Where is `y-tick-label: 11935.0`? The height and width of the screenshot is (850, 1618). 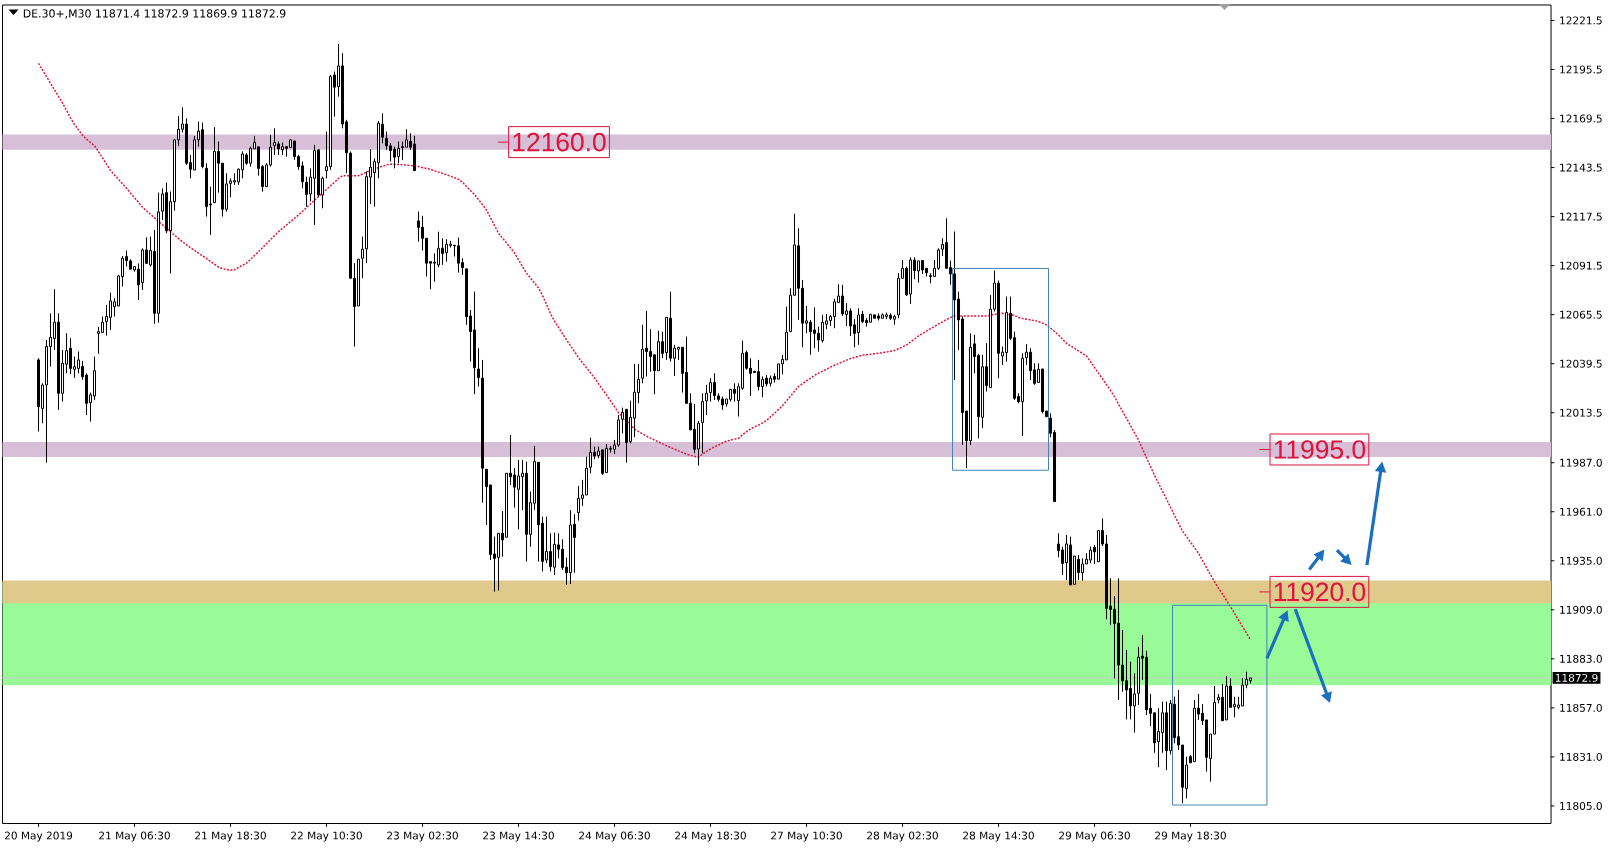 y-tick-label: 11935.0 is located at coordinates (1581, 560).